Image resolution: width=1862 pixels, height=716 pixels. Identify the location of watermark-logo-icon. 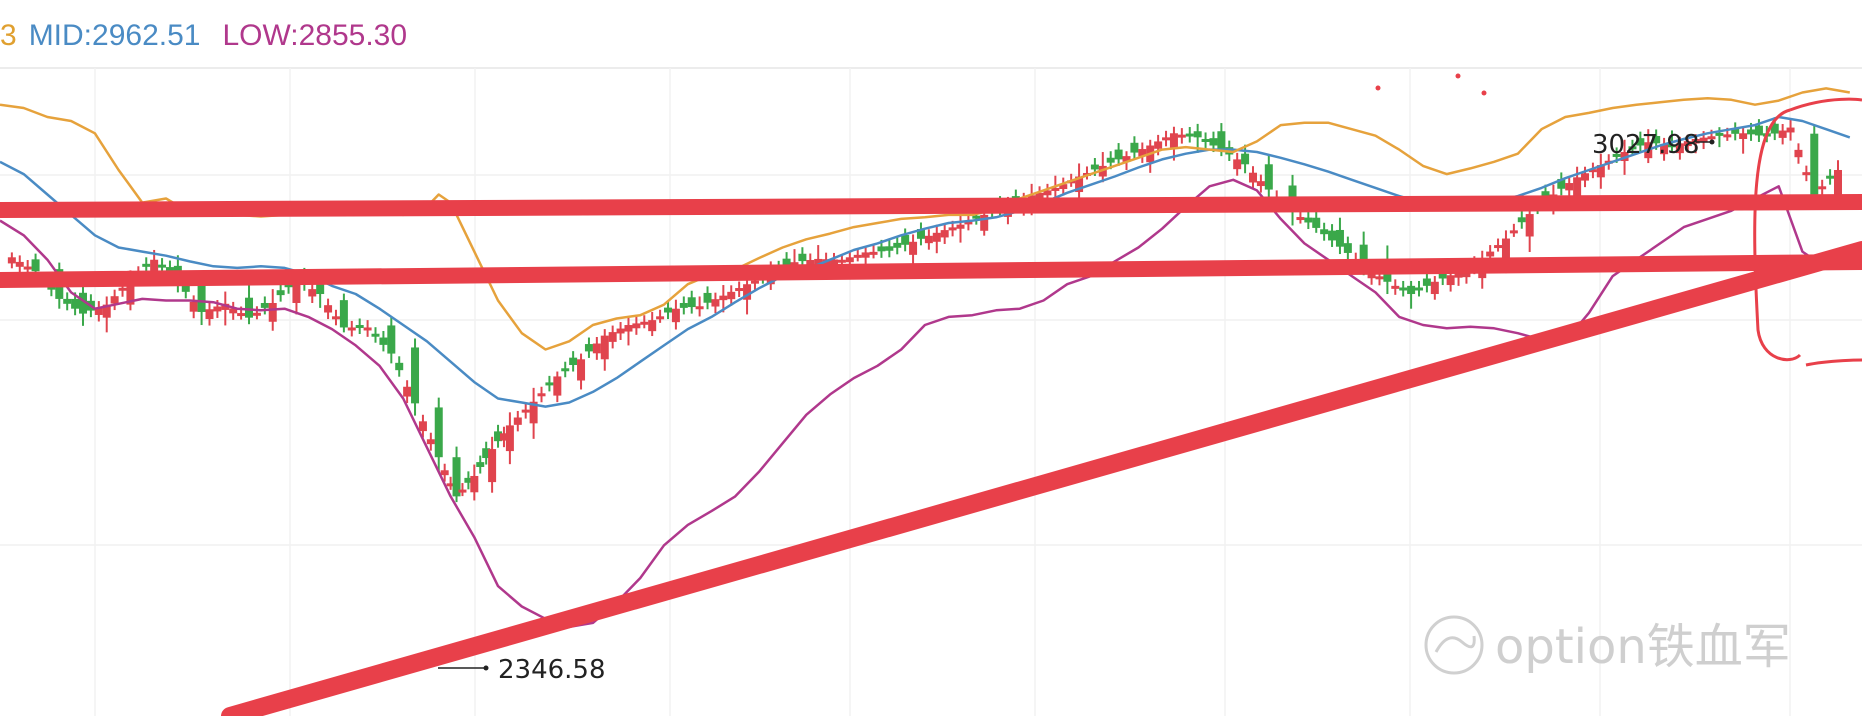
(1454, 645).